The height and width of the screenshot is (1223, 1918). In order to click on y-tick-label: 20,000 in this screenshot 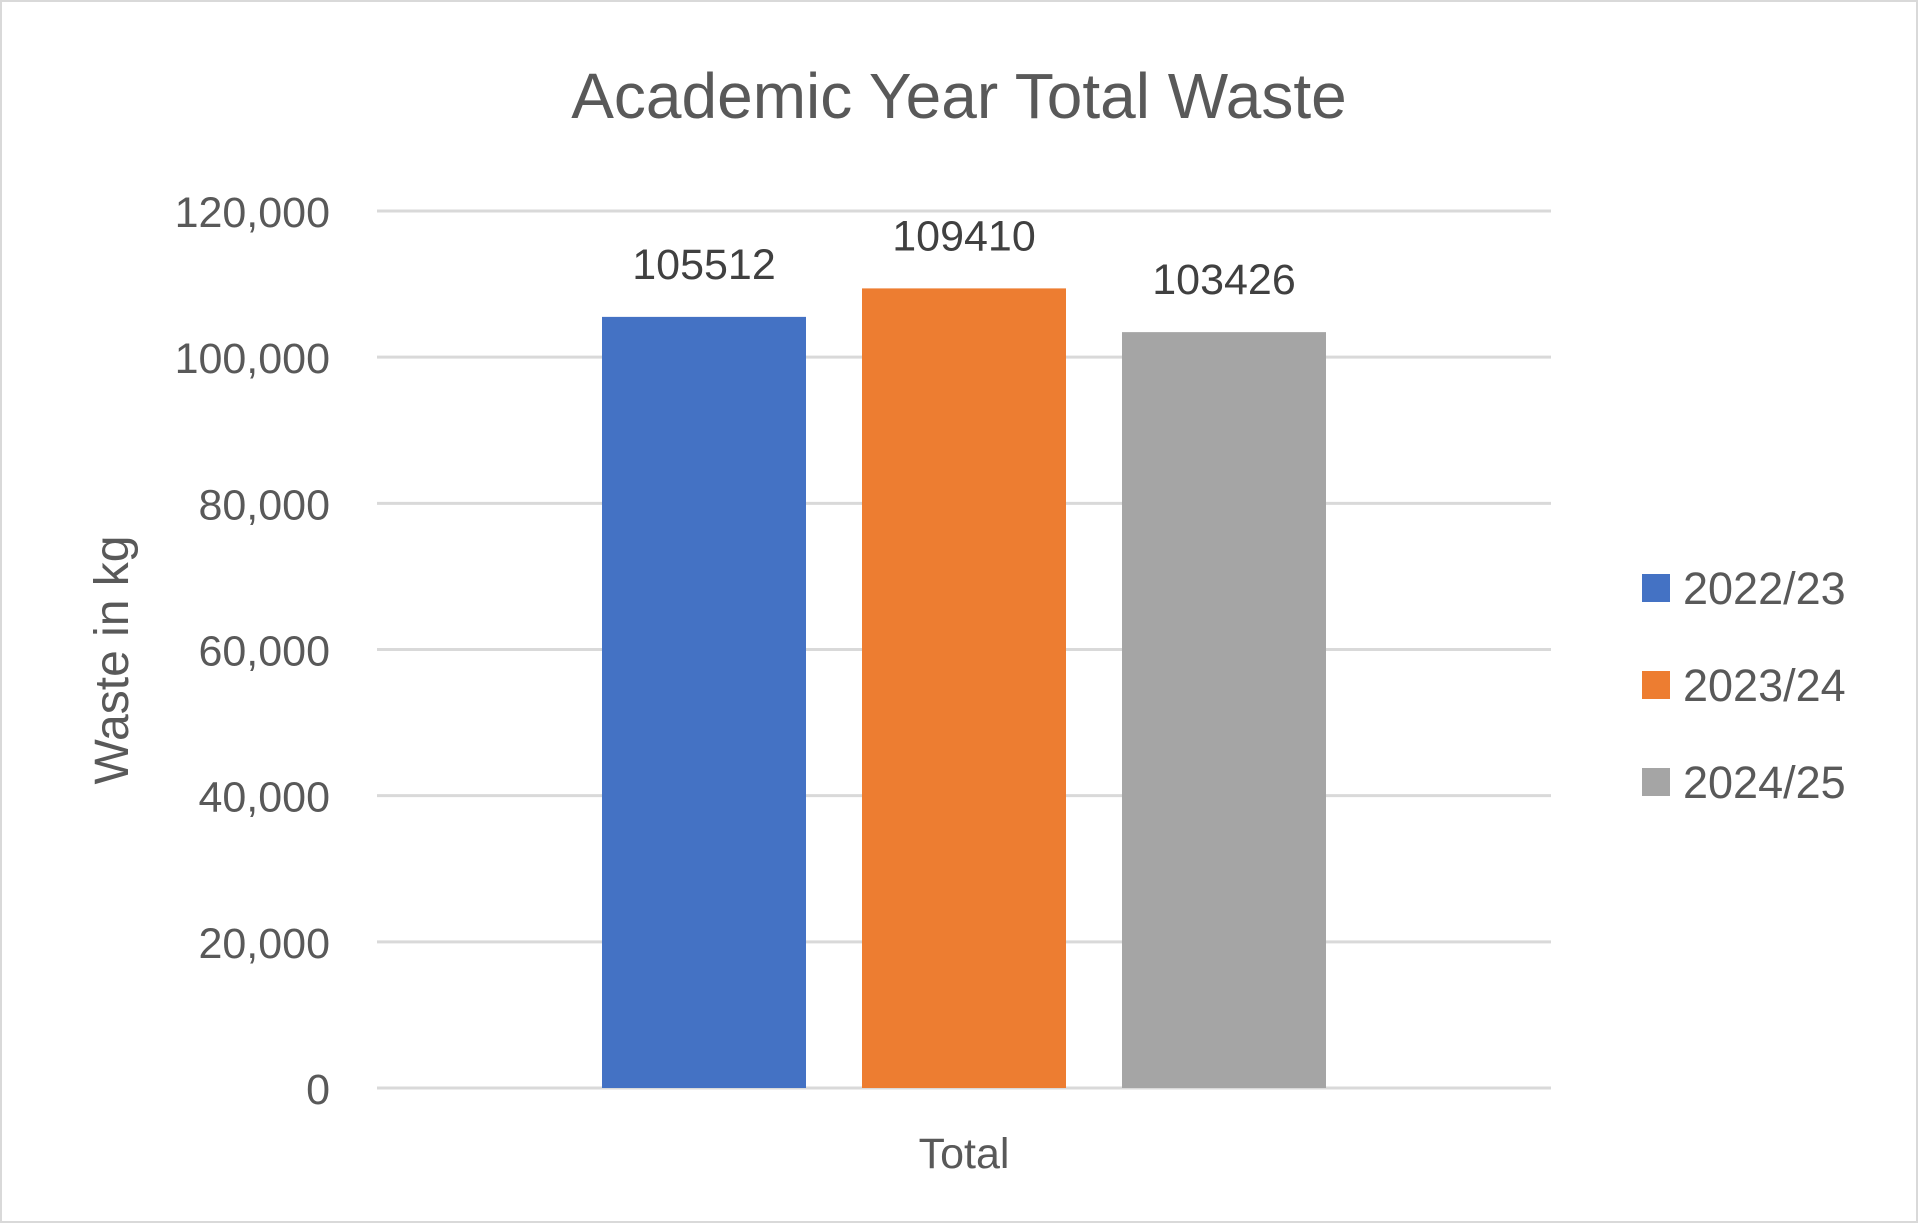, I will do `click(264, 944)`.